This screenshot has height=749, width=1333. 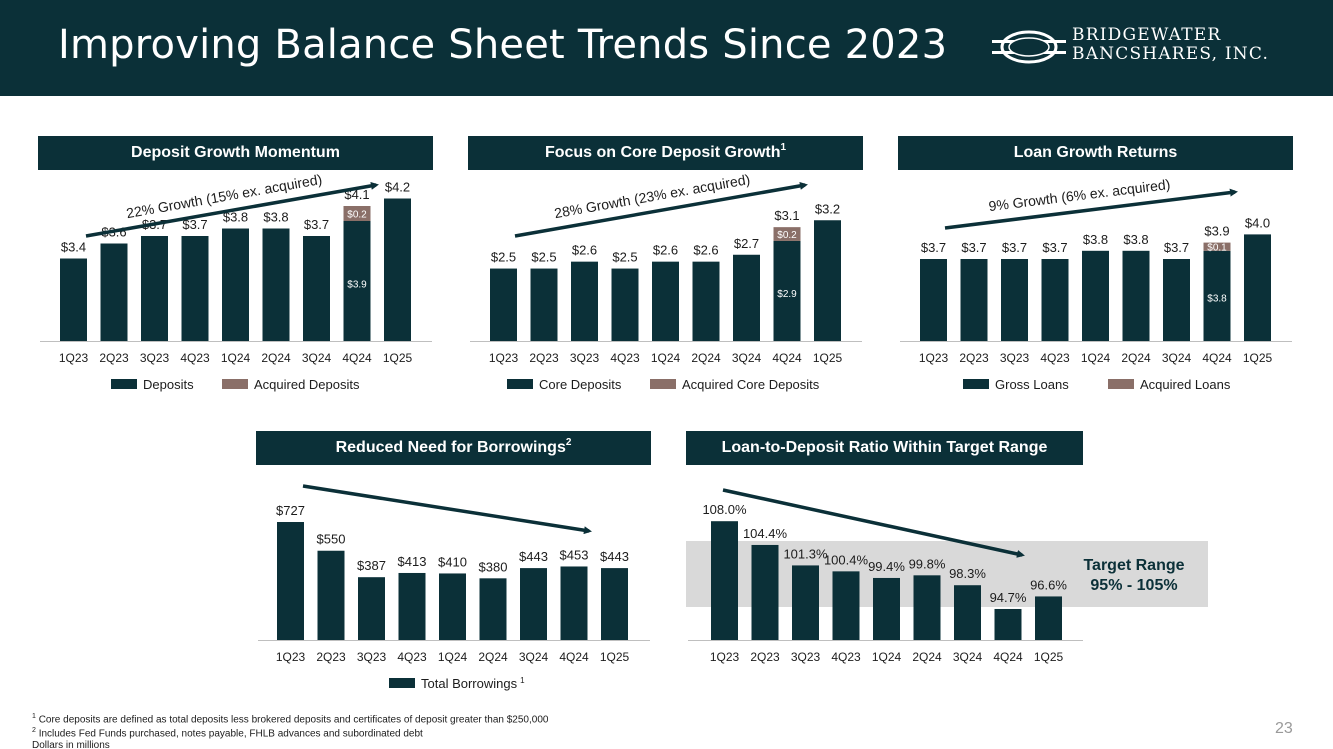 What do you see at coordinates (625, 358) in the screenshot?
I see `core-tick-label: 4Q23` at bounding box center [625, 358].